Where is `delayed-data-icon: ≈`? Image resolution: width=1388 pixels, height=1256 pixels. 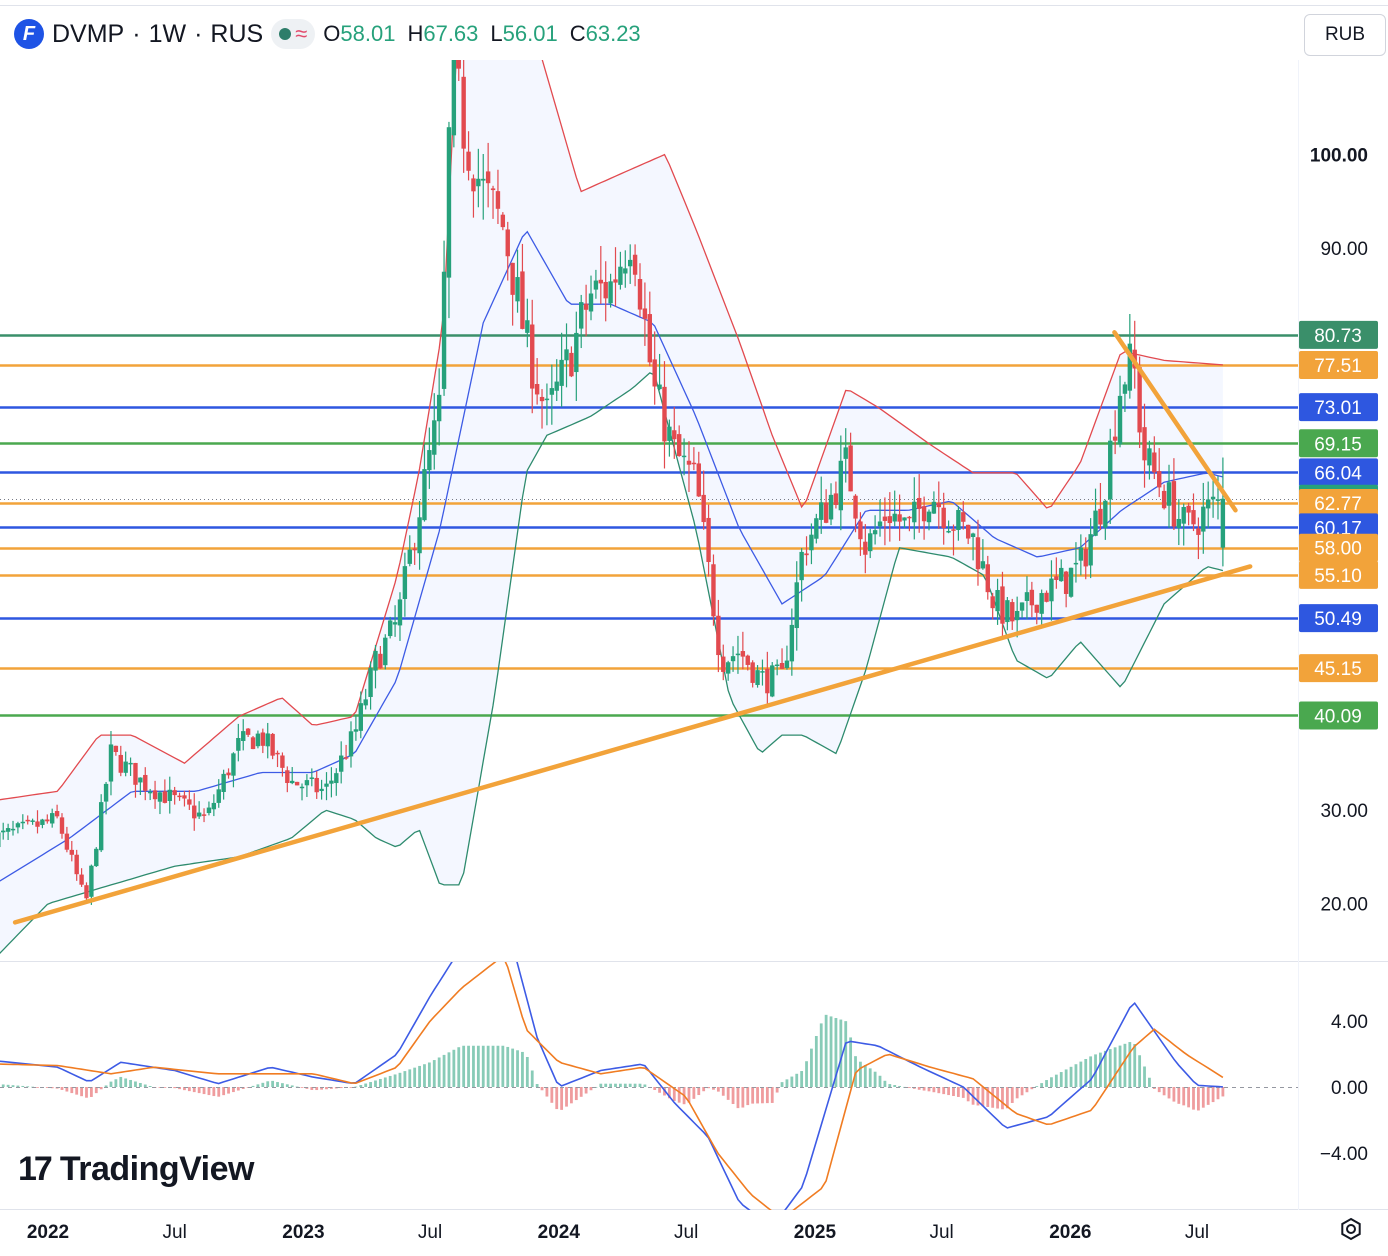
delayed-data-icon: ≈ is located at coordinates (301, 33).